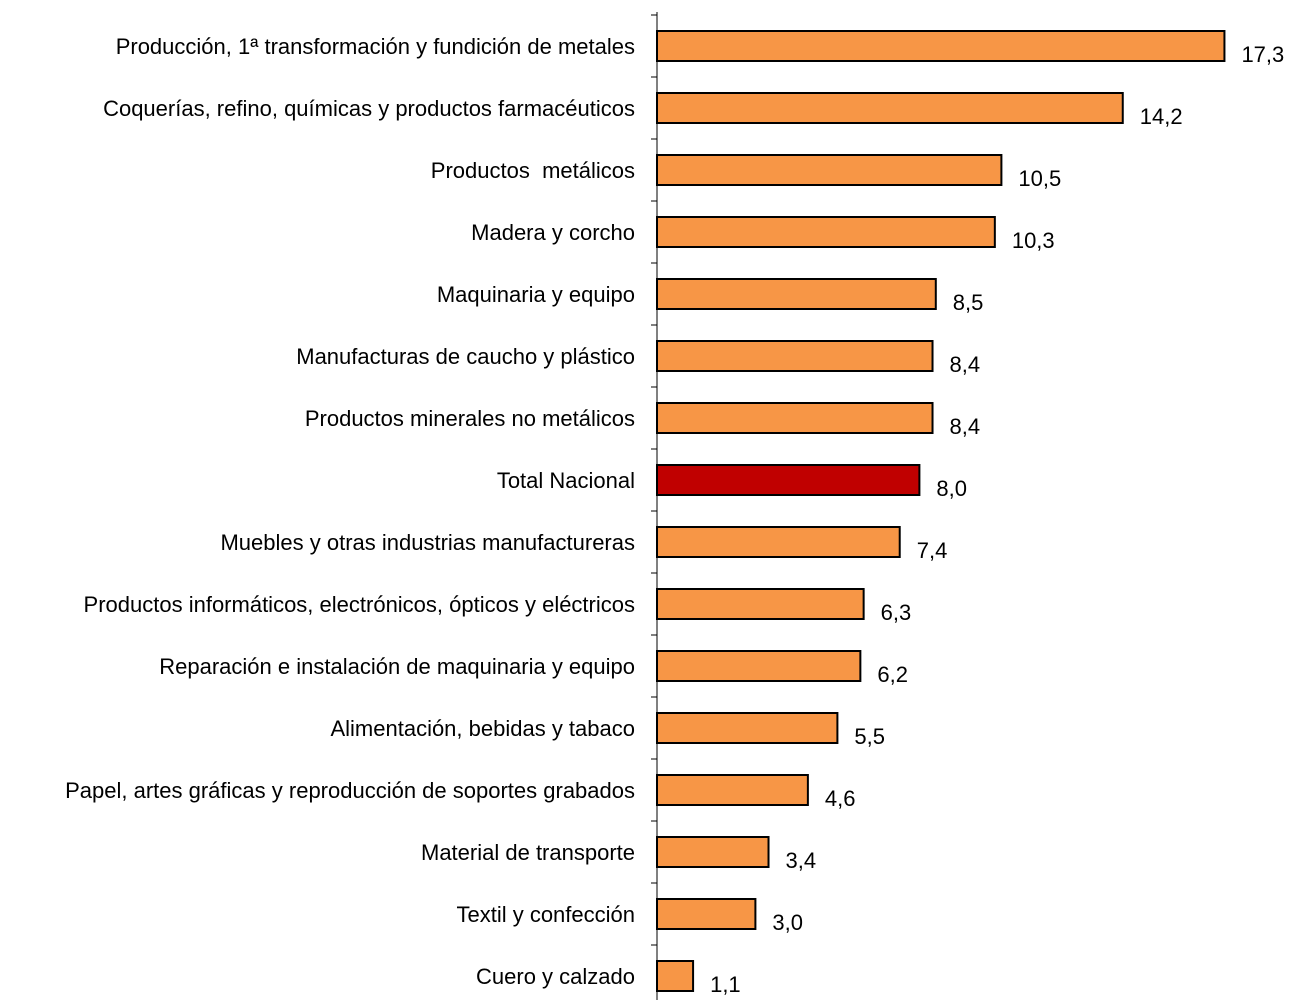 Image resolution: width=1291 pixels, height=1000 pixels. Describe the element at coordinates (951, 488) in the screenshot. I see `value-label: 8,0` at that location.